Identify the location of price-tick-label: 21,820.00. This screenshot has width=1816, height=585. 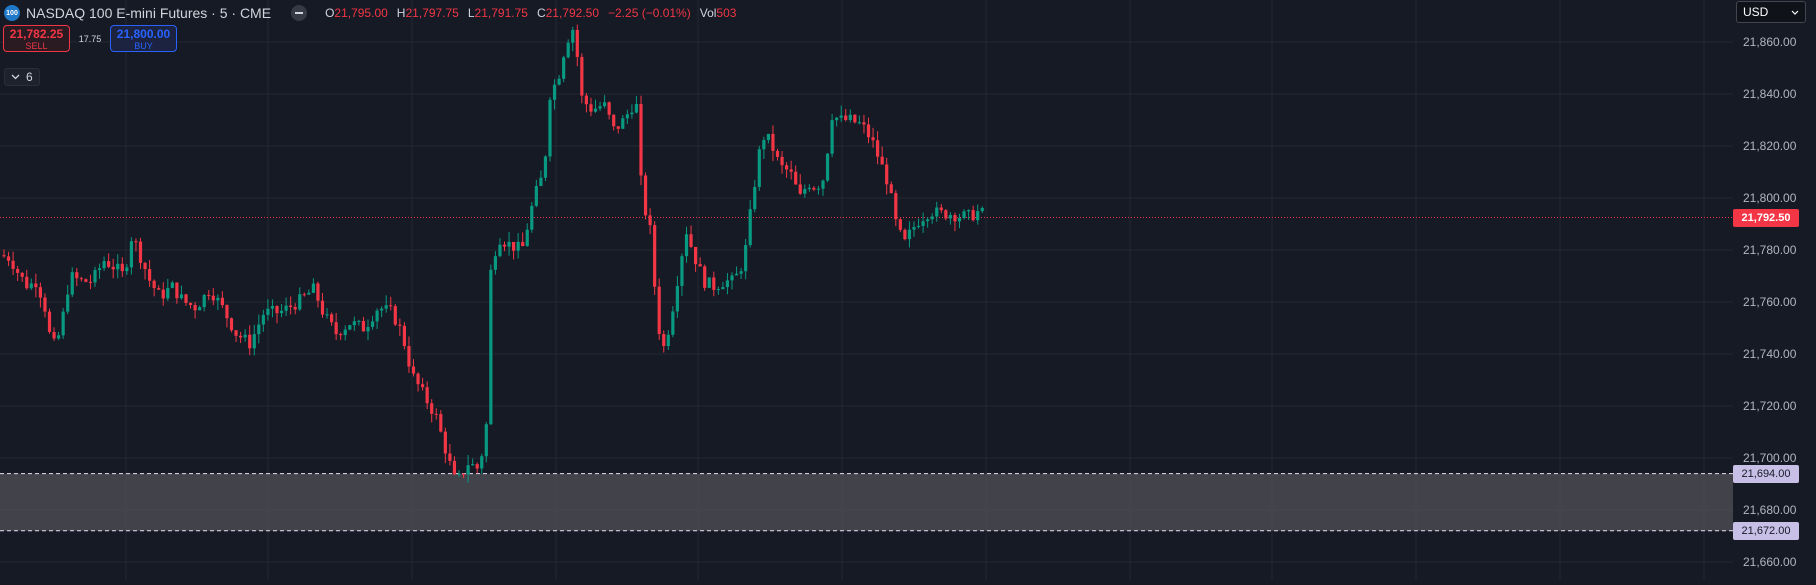
(1770, 146).